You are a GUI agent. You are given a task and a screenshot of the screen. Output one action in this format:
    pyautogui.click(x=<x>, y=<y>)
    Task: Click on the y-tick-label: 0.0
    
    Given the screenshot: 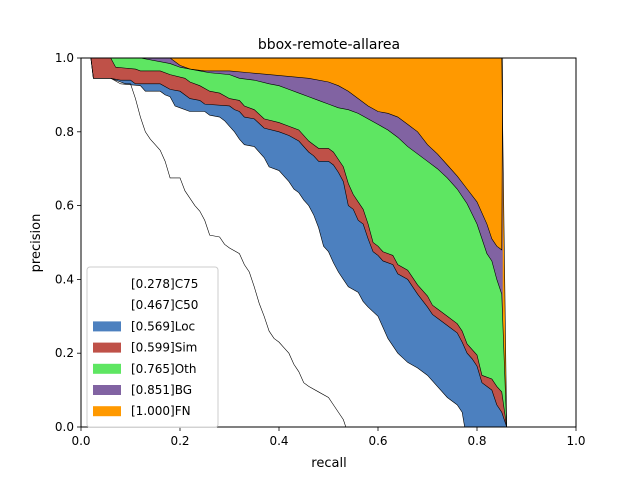 What is the action you would take?
    pyautogui.click(x=64, y=427)
    